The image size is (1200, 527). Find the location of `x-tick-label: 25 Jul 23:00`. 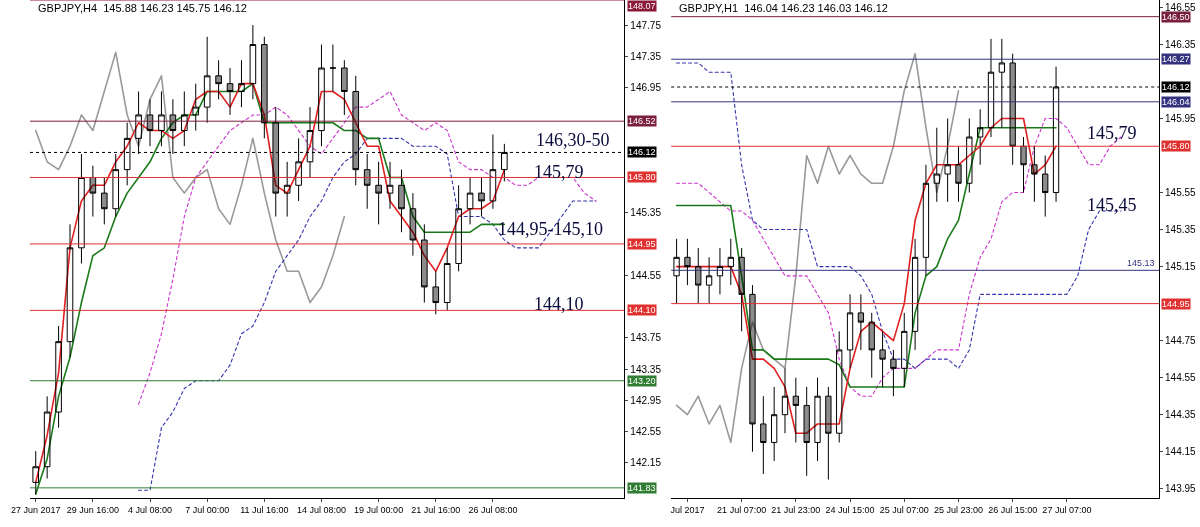

x-tick-label: 25 Jul 23:00 is located at coordinates (958, 509).